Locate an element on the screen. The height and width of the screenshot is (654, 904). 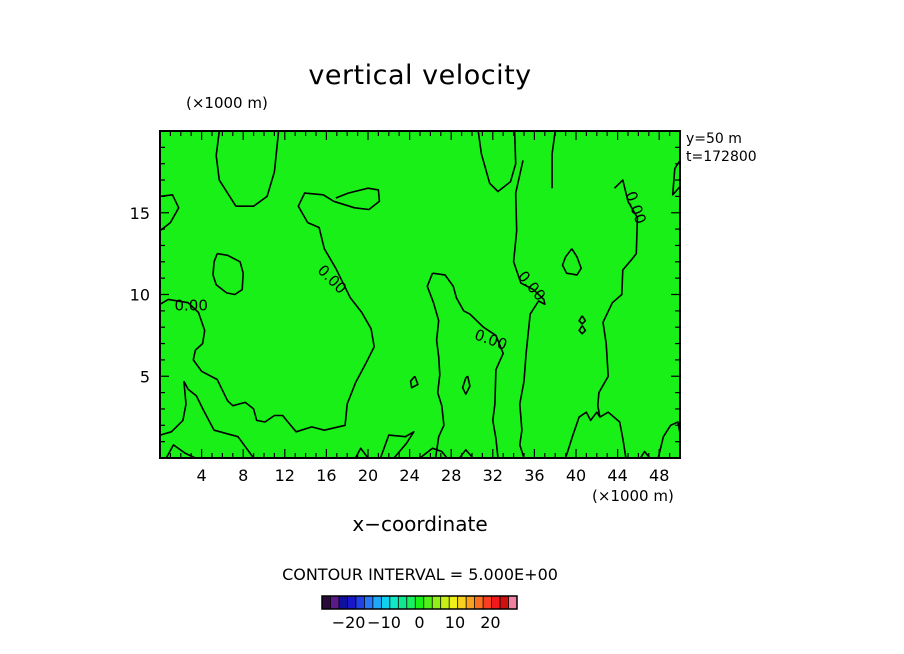
colorbar-tick-label: 10 is located at coordinates (455, 622).